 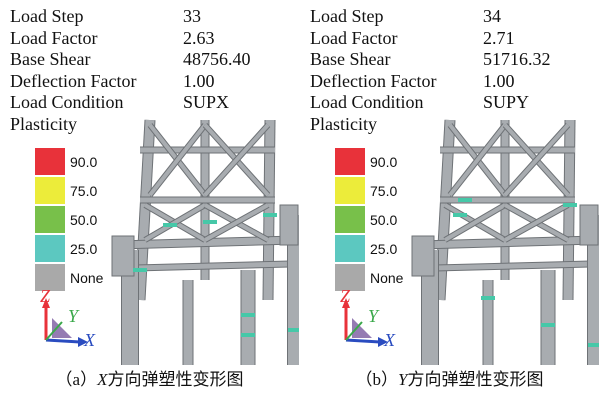 What do you see at coordinates (199, 37) in the screenshot?
I see `load-factor-value: 2.63` at bounding box center [199, 37].